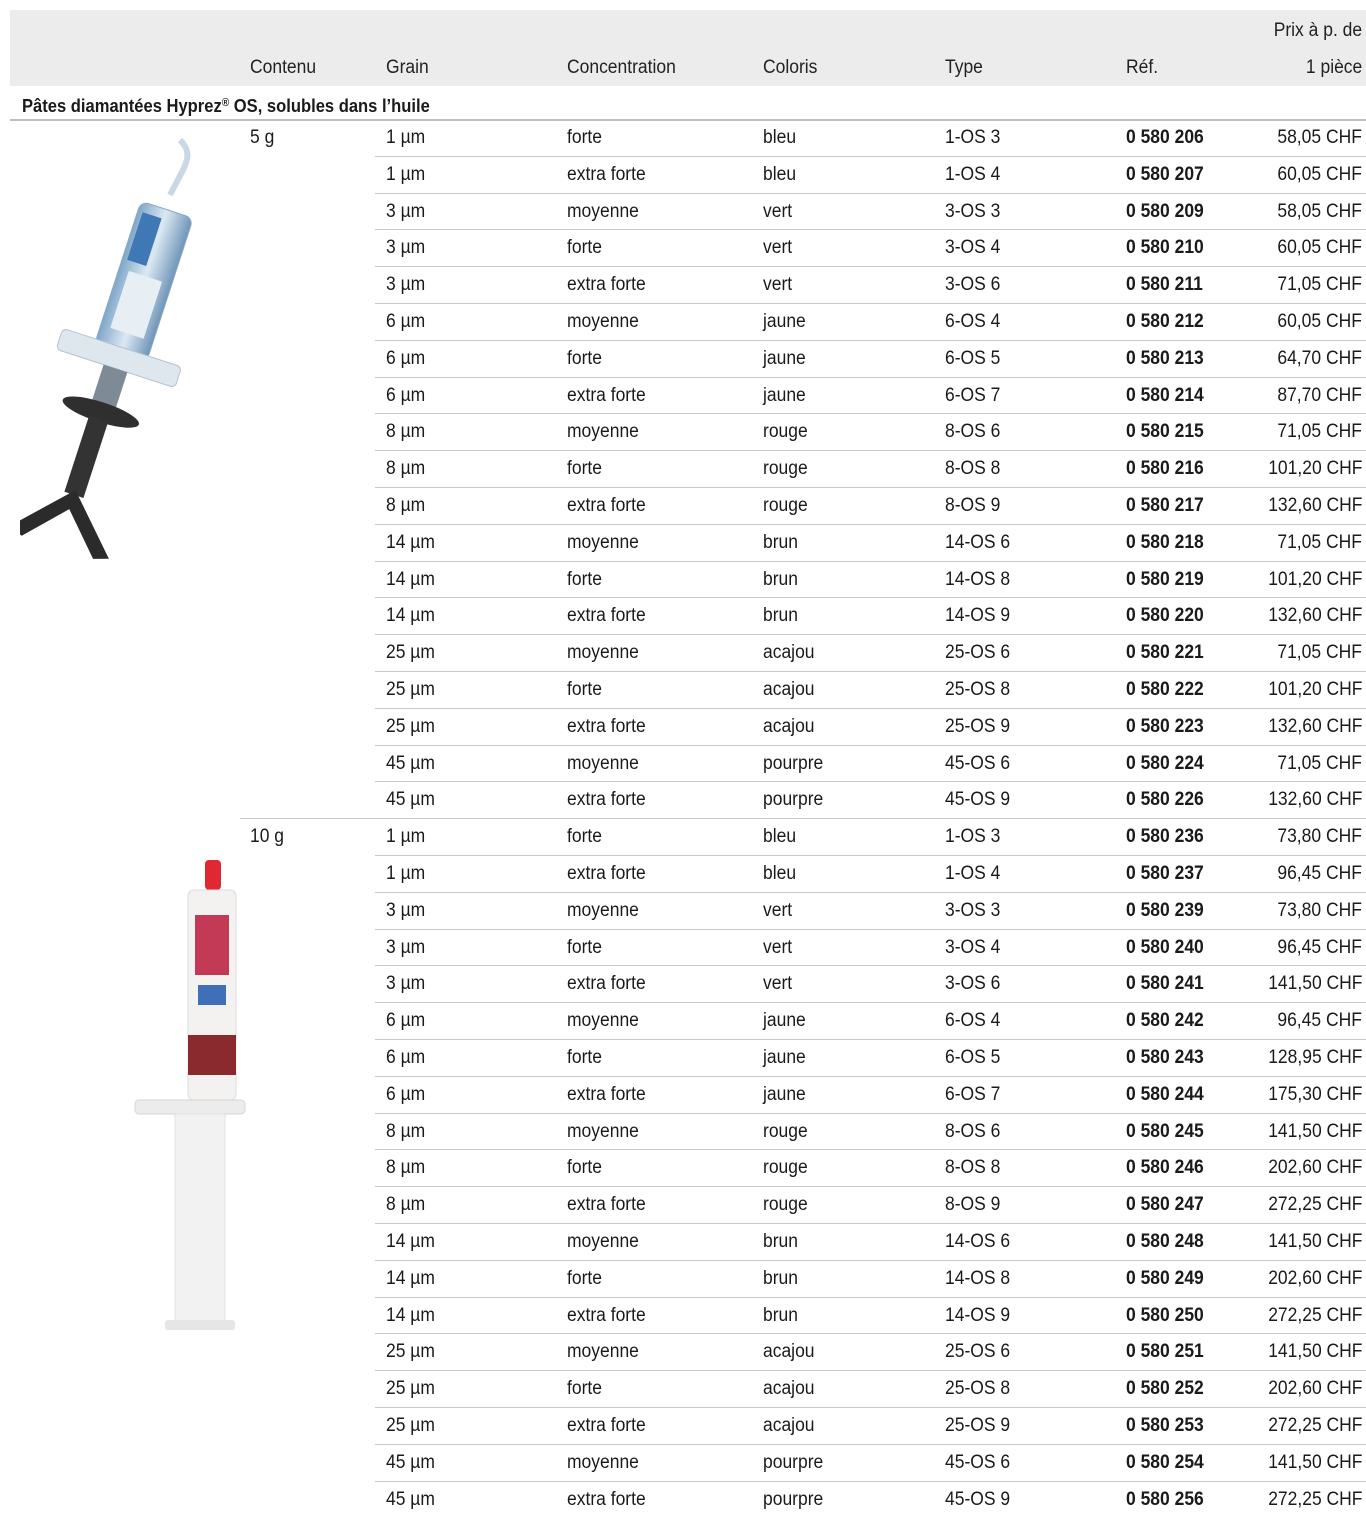  Describe the element at coordinates (1142, 67) in the screenshot. I see `column-header-ref: Réf.` at that location.